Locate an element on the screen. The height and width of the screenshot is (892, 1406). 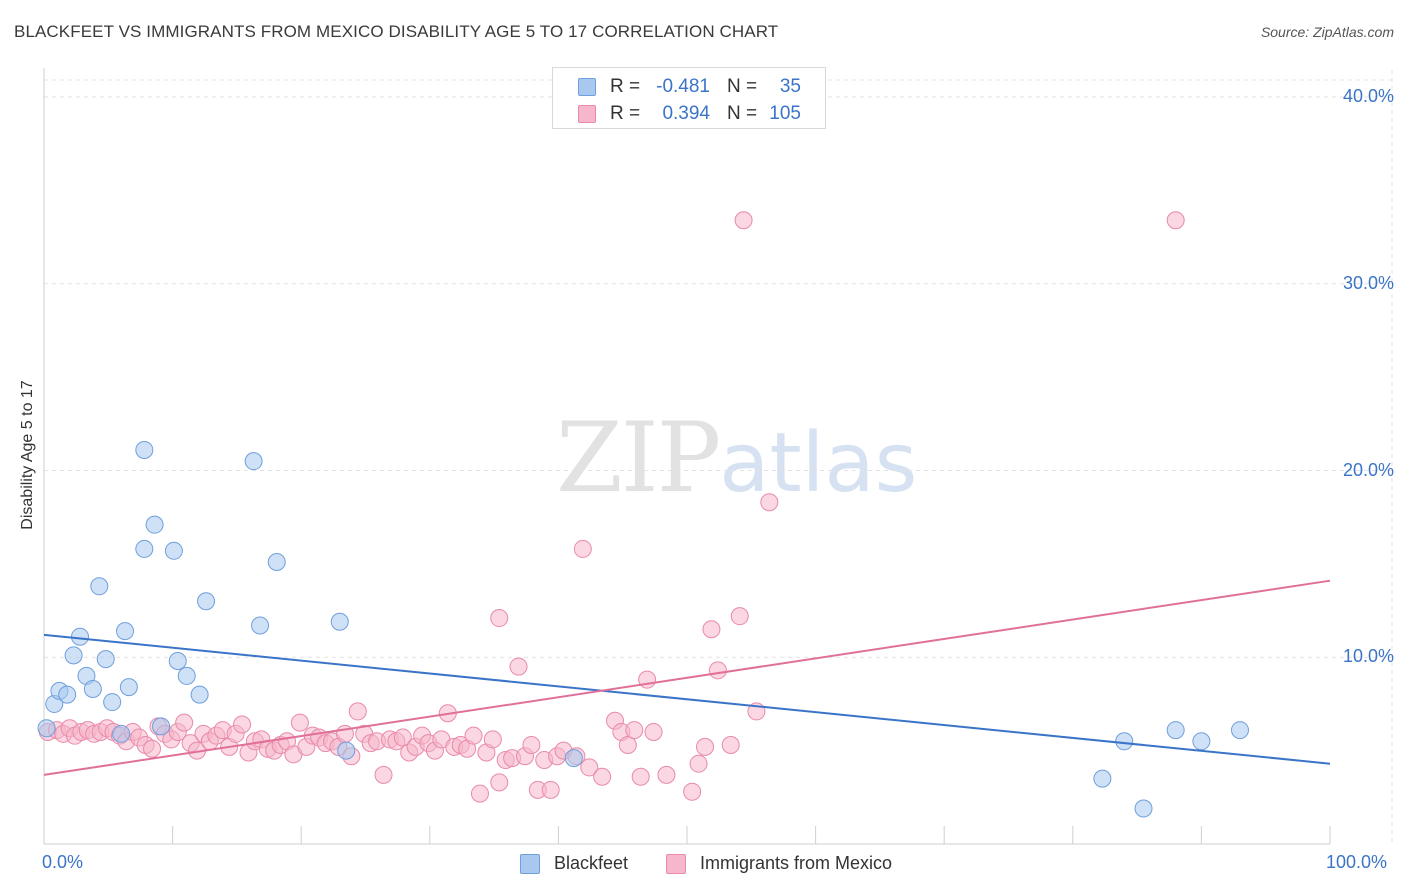
legend-label-blackfeet: Blackfeet is located at coordinates (591, 863).